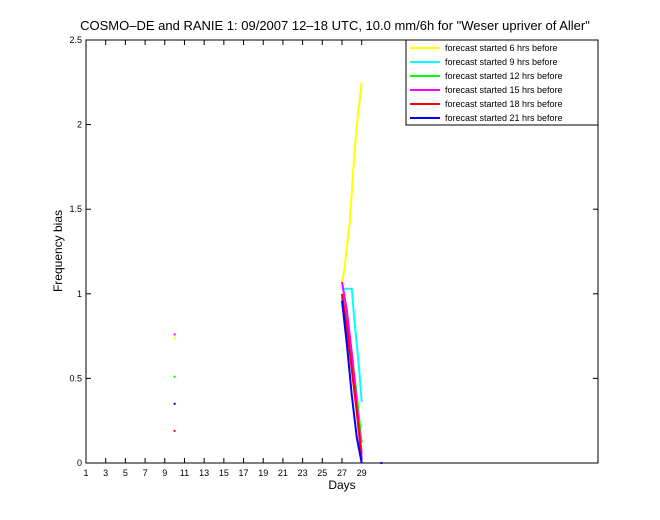 This screenshot has width=660, height=520. I want to click on y-tick-label: 2, so click(79, 125).